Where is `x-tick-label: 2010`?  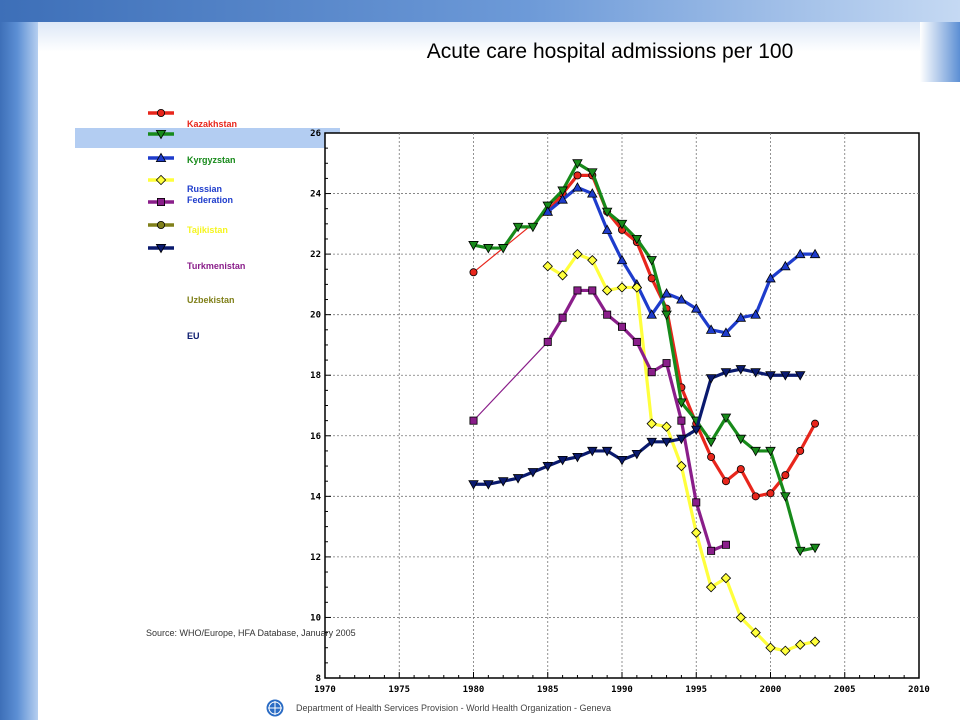 x-tick-label: 2010 is located at coordinates (919, 690).